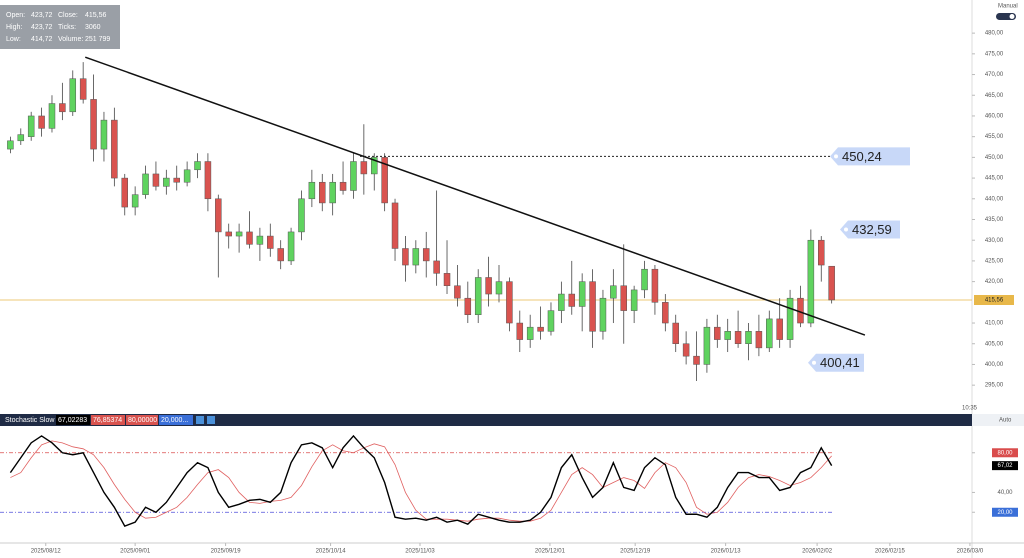  What do you see at coordinates (994, 282) in the screenshot?
I see `y-tick-label: 420,00` at bounding box center [994, 282].